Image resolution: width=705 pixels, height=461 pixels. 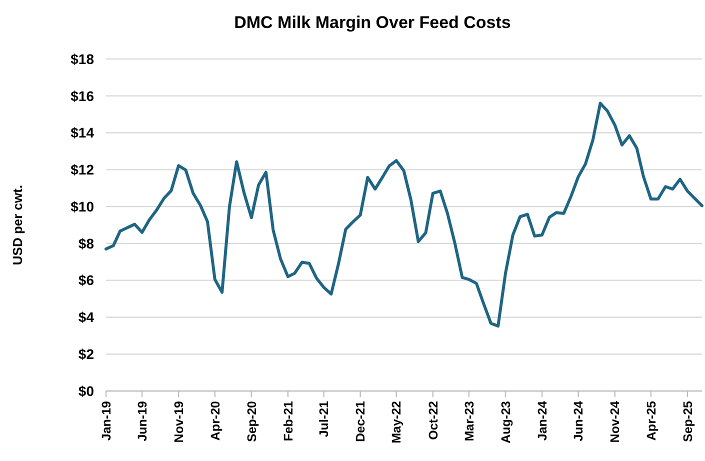 What do you see at coordinates (86, 354) in the screenshot?
I see `y-tick-label: $2` at bounding box center [86, 354].